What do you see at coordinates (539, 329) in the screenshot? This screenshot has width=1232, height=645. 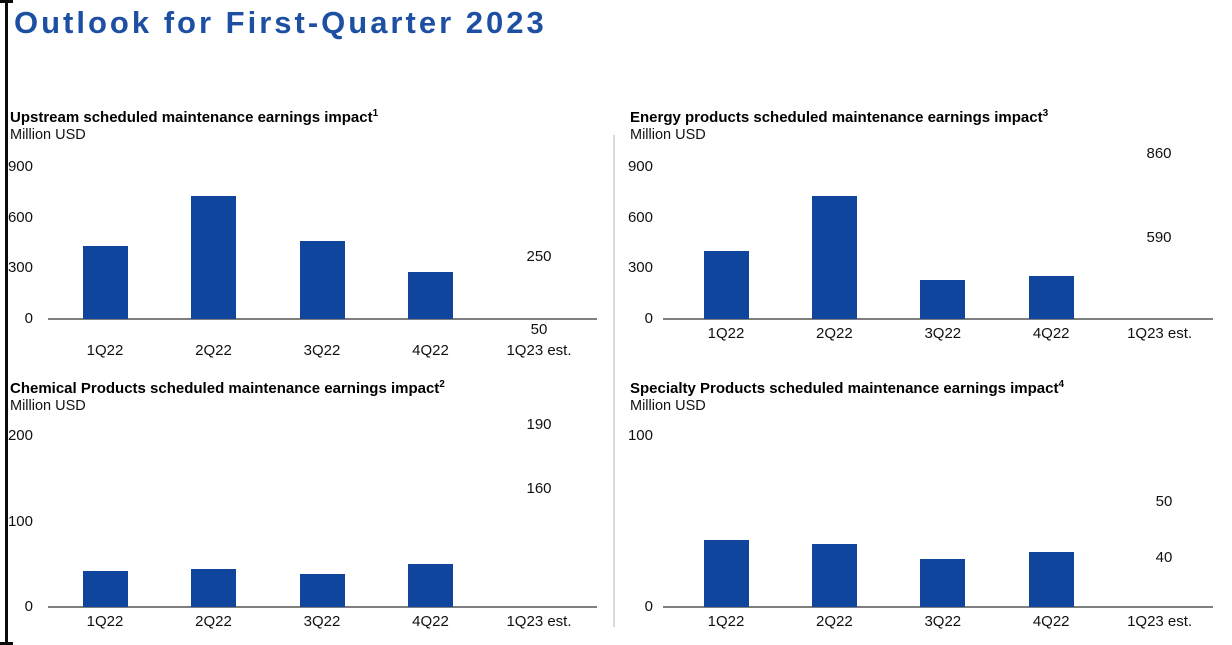 I see `estimate-low-label: 50` at bounding box center [539, 329].